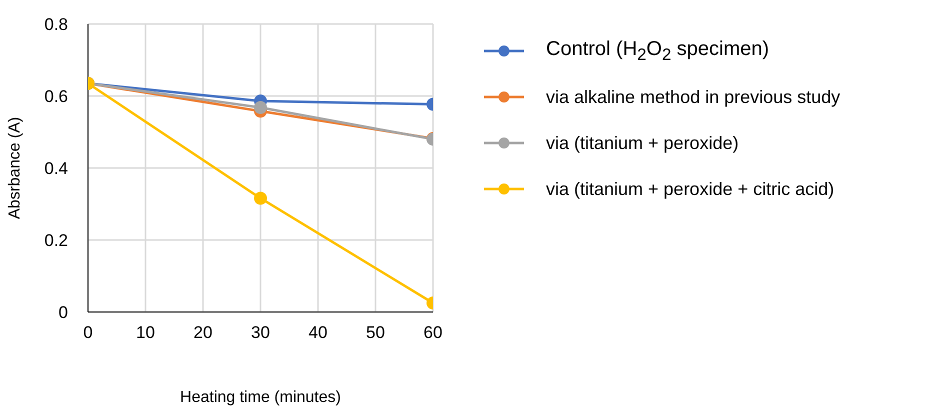 This screenshot has height=412, width=943. Describe the element at coordinates (63, 312) in the screenshot. I see `y-tick-label: 0` at that location.